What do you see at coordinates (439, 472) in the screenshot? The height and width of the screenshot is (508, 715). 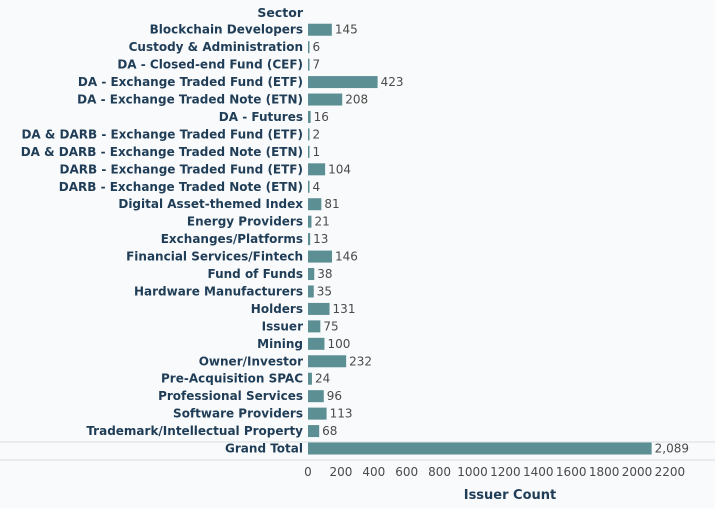 I see `x-tick-label: 800` at bounding box center [439, 472].